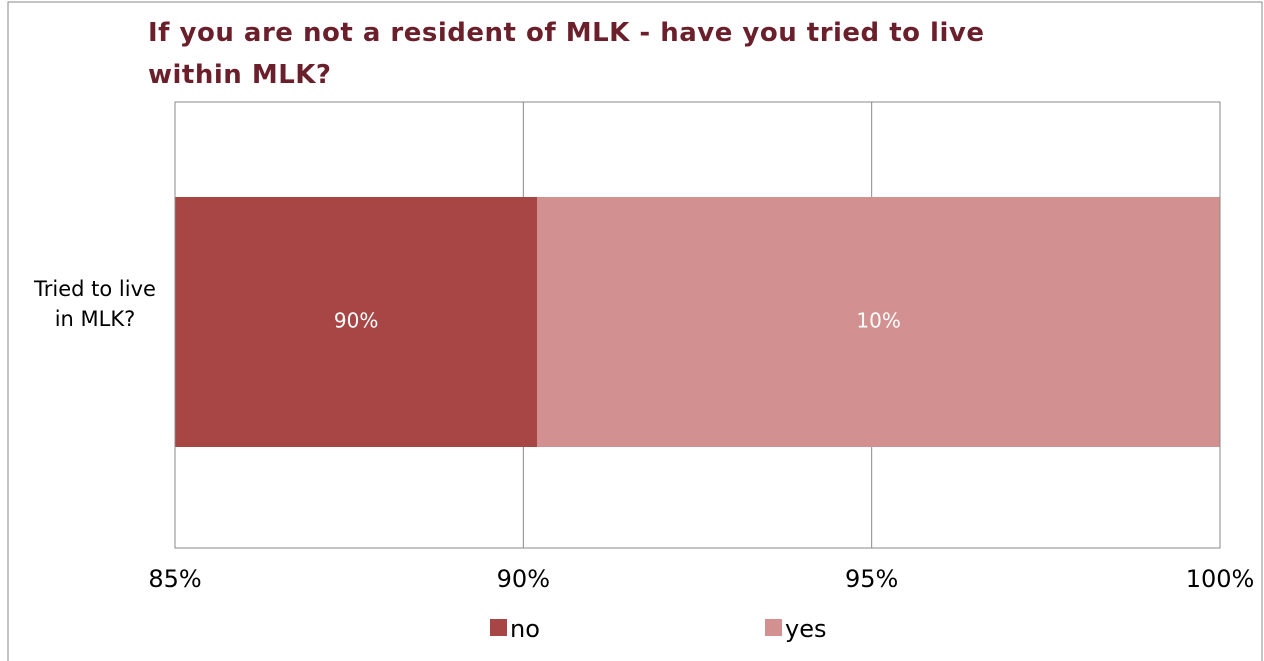  What do you see at coordinates (805, 629) in the screenshot?
I see `legend-label: yes` at bounding box center [805, 629].